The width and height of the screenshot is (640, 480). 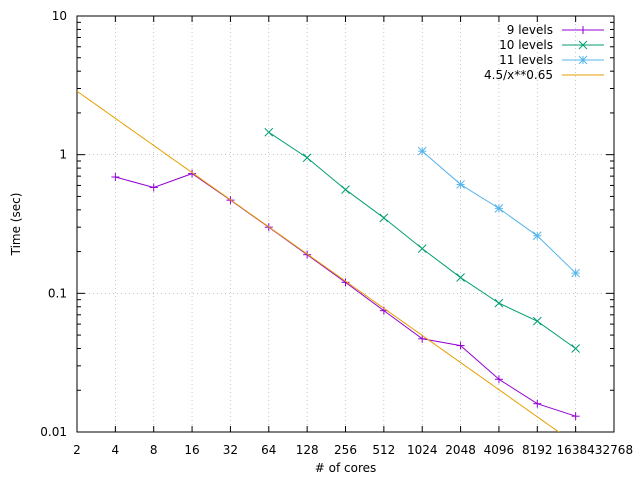 What do you see at coordinates (268, 450) in the screenshot?
I see `x-tick-label: 64` at bounding box center [268, 450].